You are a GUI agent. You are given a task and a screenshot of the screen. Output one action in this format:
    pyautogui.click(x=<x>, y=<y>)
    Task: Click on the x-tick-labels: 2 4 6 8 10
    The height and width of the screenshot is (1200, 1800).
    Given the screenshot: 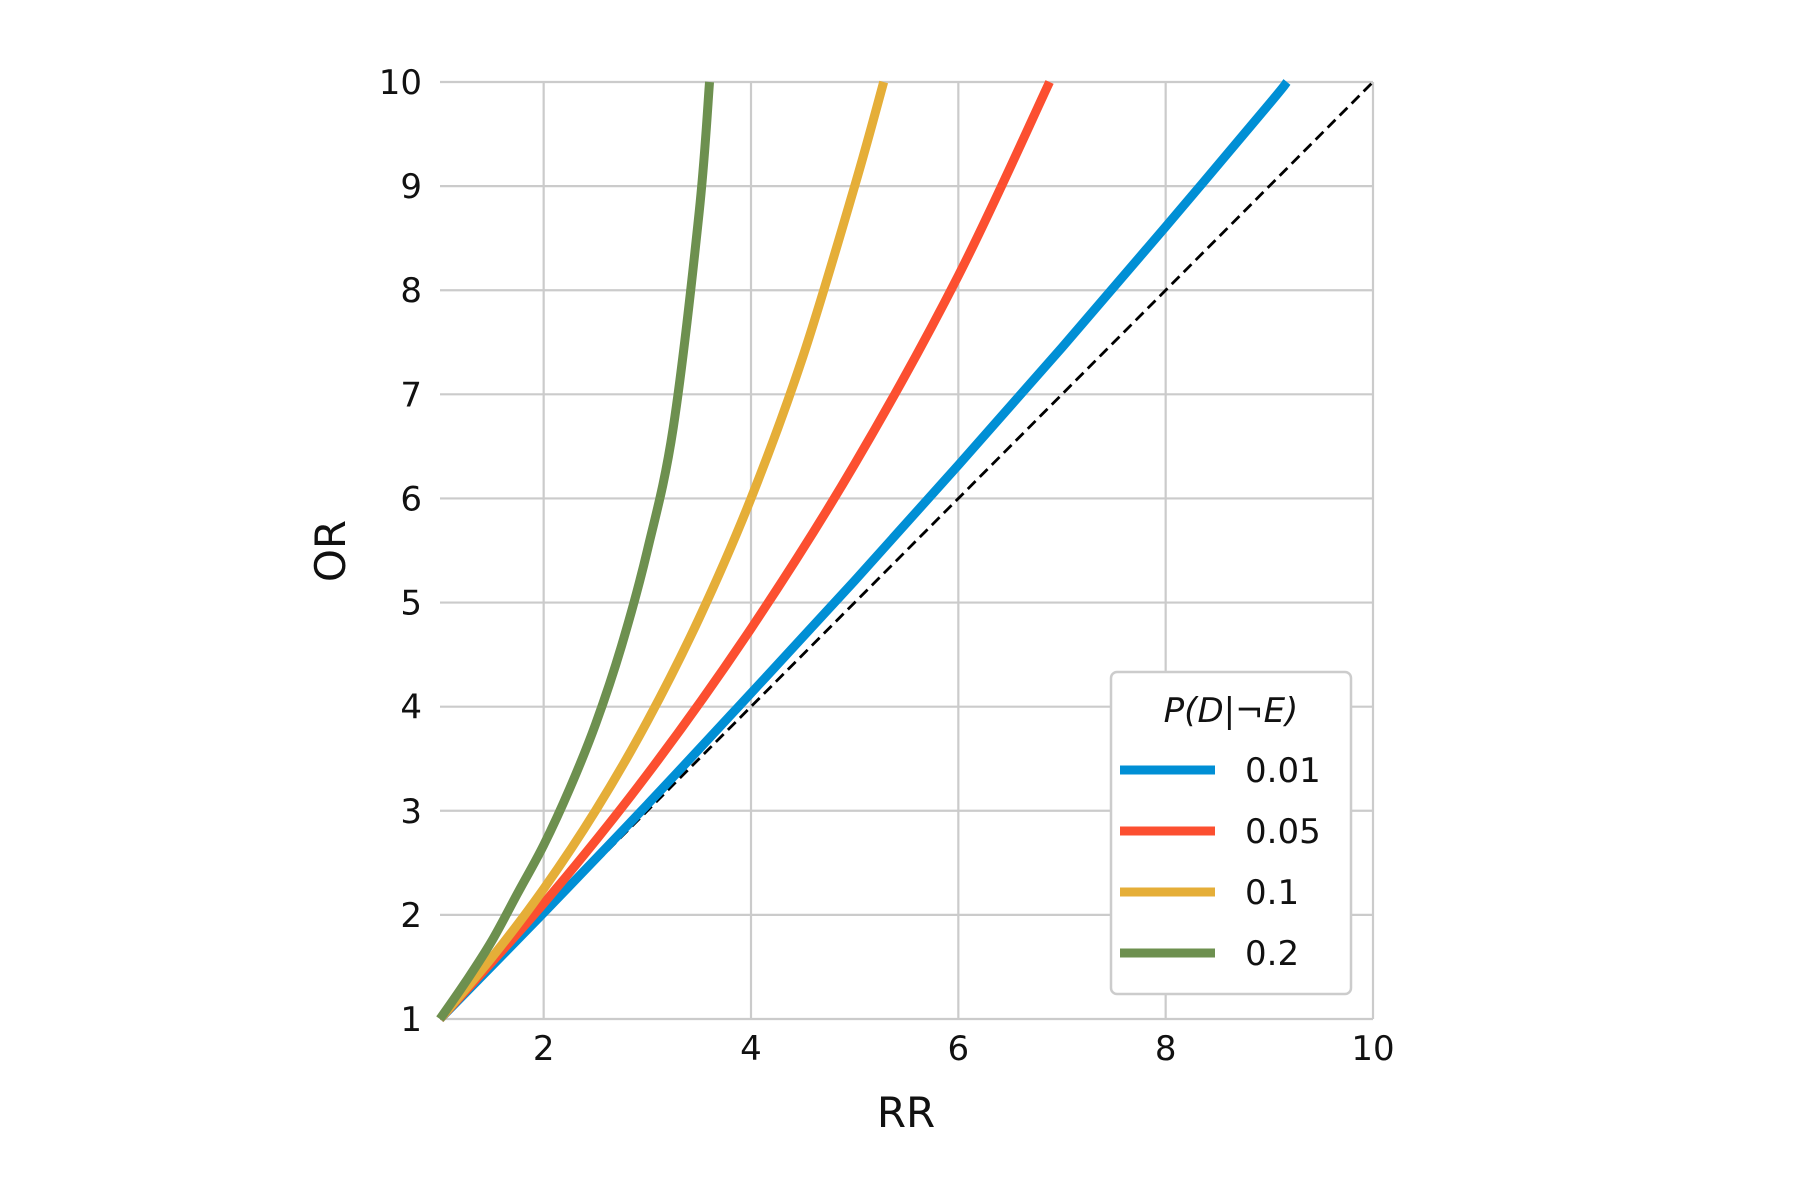 What is the action you would take?
    pyautogui.click(x=964, y=1049)
    